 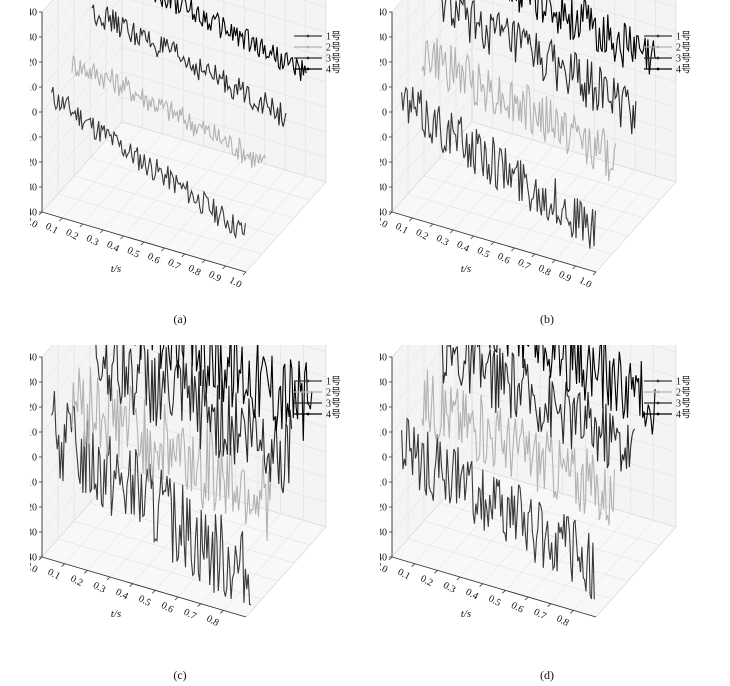 I want to click on y-tick-label: 20, so click(x=383, y=408).